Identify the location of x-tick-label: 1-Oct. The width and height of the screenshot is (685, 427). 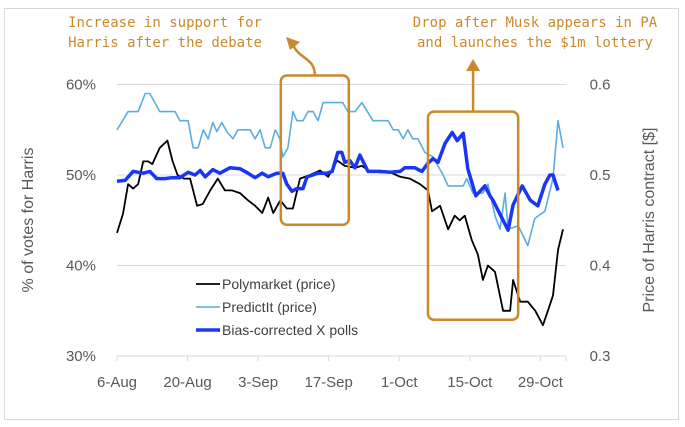
(400, 382).